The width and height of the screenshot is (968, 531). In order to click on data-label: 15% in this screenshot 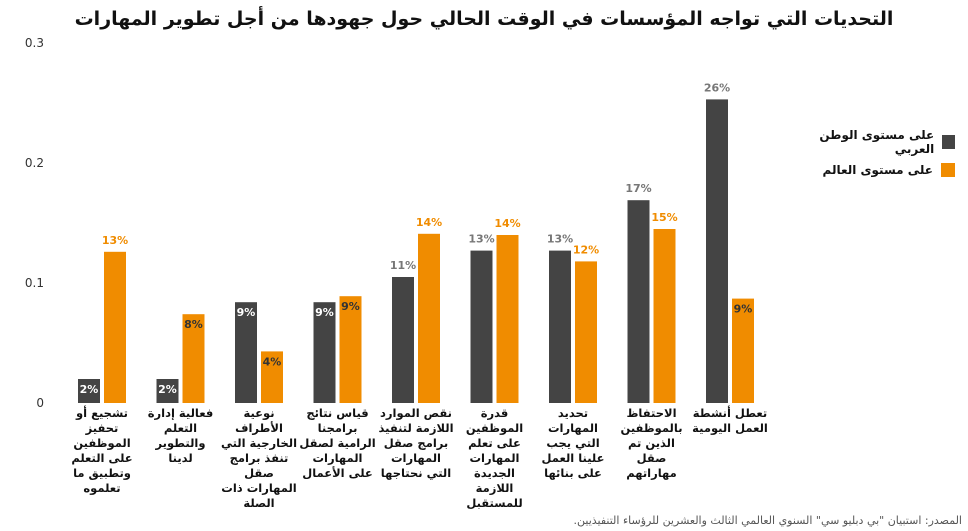, I will do `click(664, 217)`.